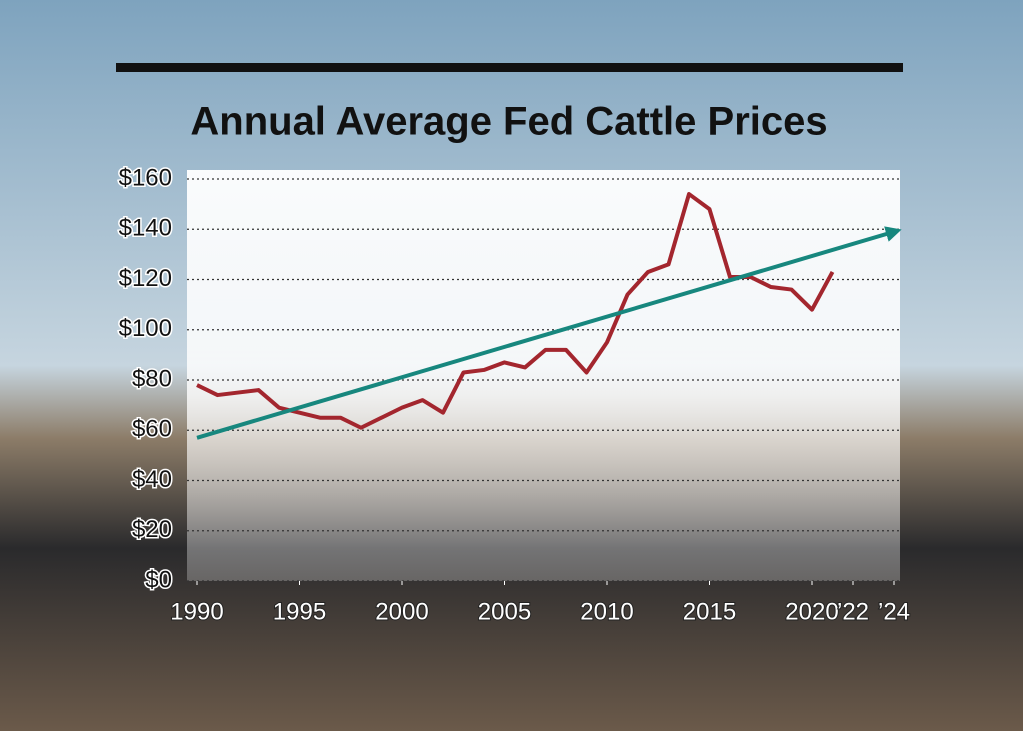  I want to click on x-tick-label: 2010, so click(606, 611).